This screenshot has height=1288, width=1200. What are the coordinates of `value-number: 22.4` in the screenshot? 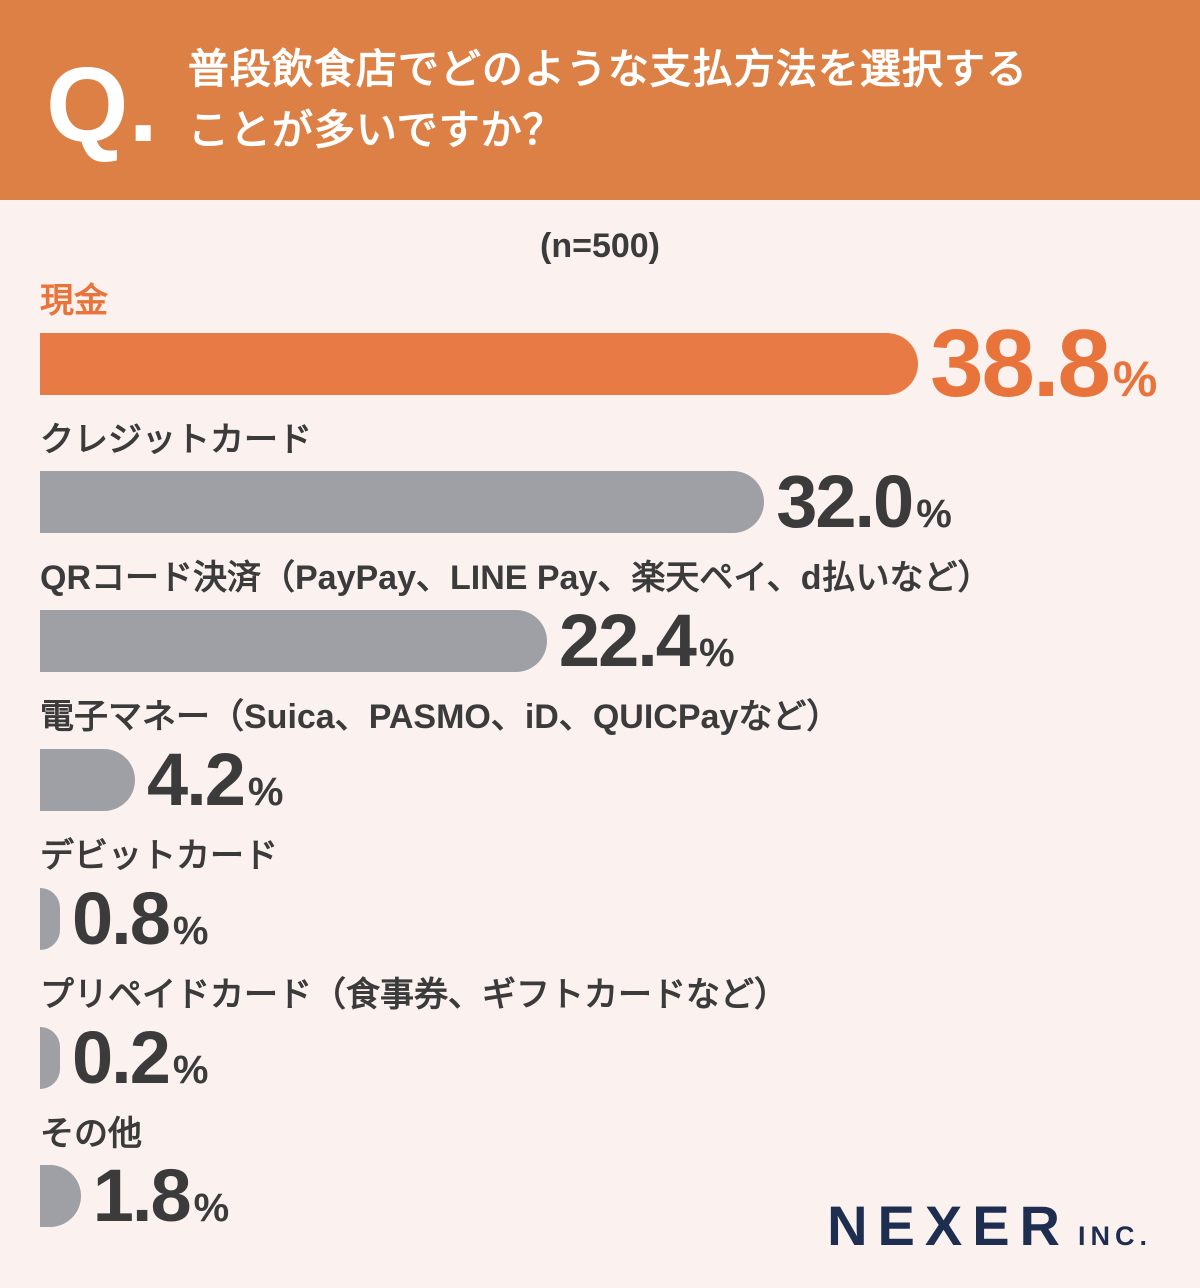 It's located at (627, 641).